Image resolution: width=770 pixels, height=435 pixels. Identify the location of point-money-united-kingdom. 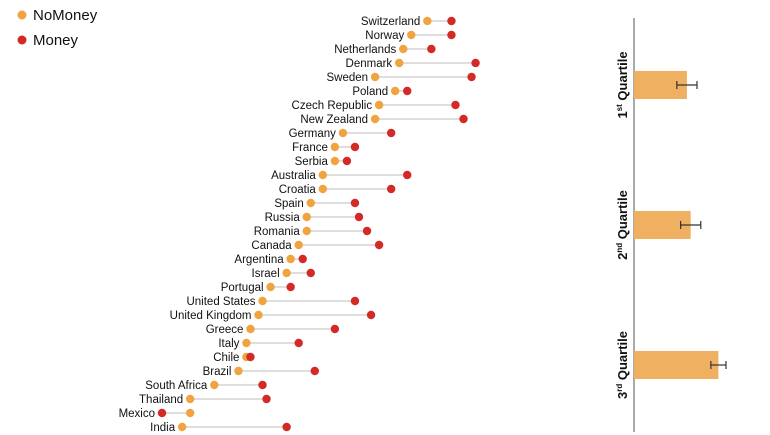
(371, 315).